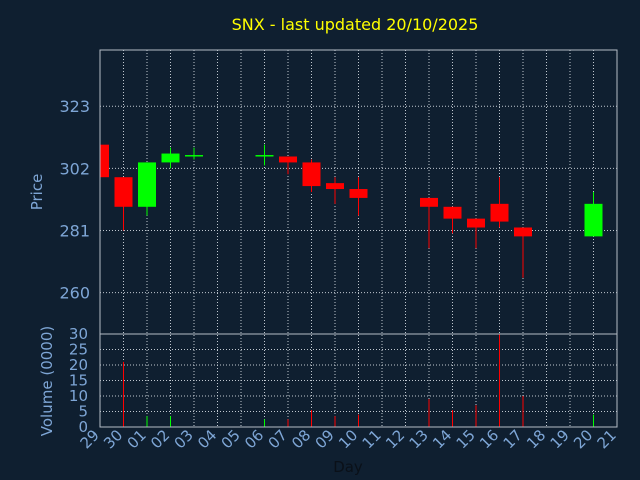 The height and width of the screenshot is (480, 640). What do you see at coordinates (489, 439) in the screenshot?
I see `day-tick-label: 16` at bounding box center [489, 439].